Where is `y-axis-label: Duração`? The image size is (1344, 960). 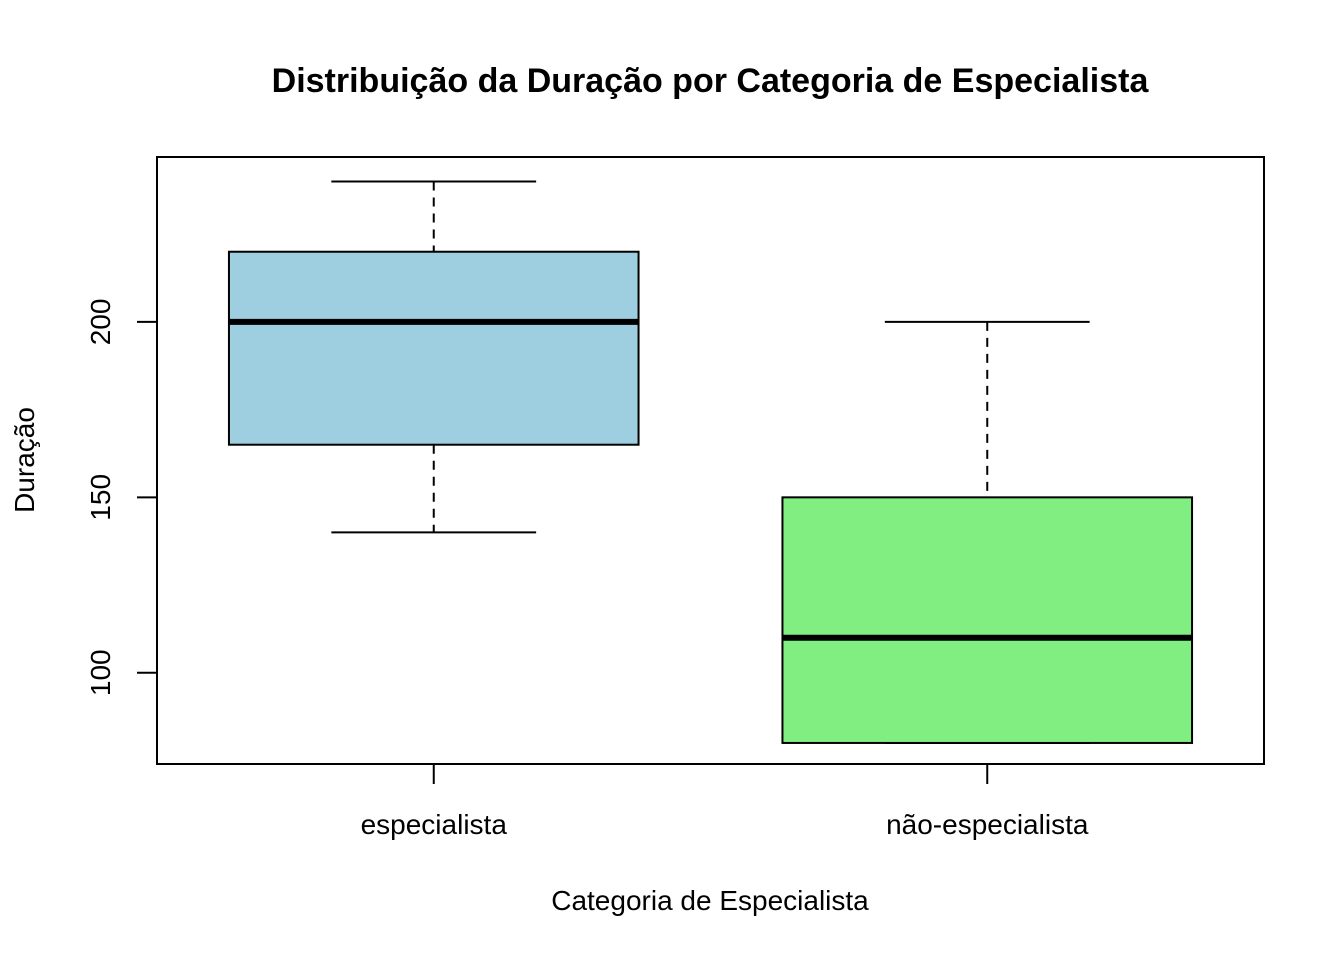
y-axis-label: Duração is located at coordinates (24, 460).